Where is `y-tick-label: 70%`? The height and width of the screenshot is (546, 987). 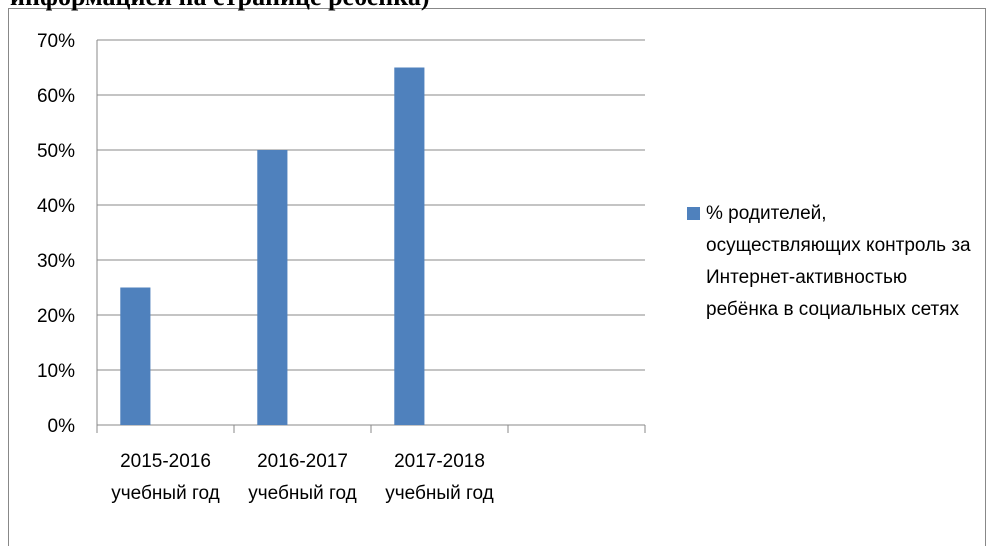 y-tick-label: 70% is located at coordinates (56, 41).